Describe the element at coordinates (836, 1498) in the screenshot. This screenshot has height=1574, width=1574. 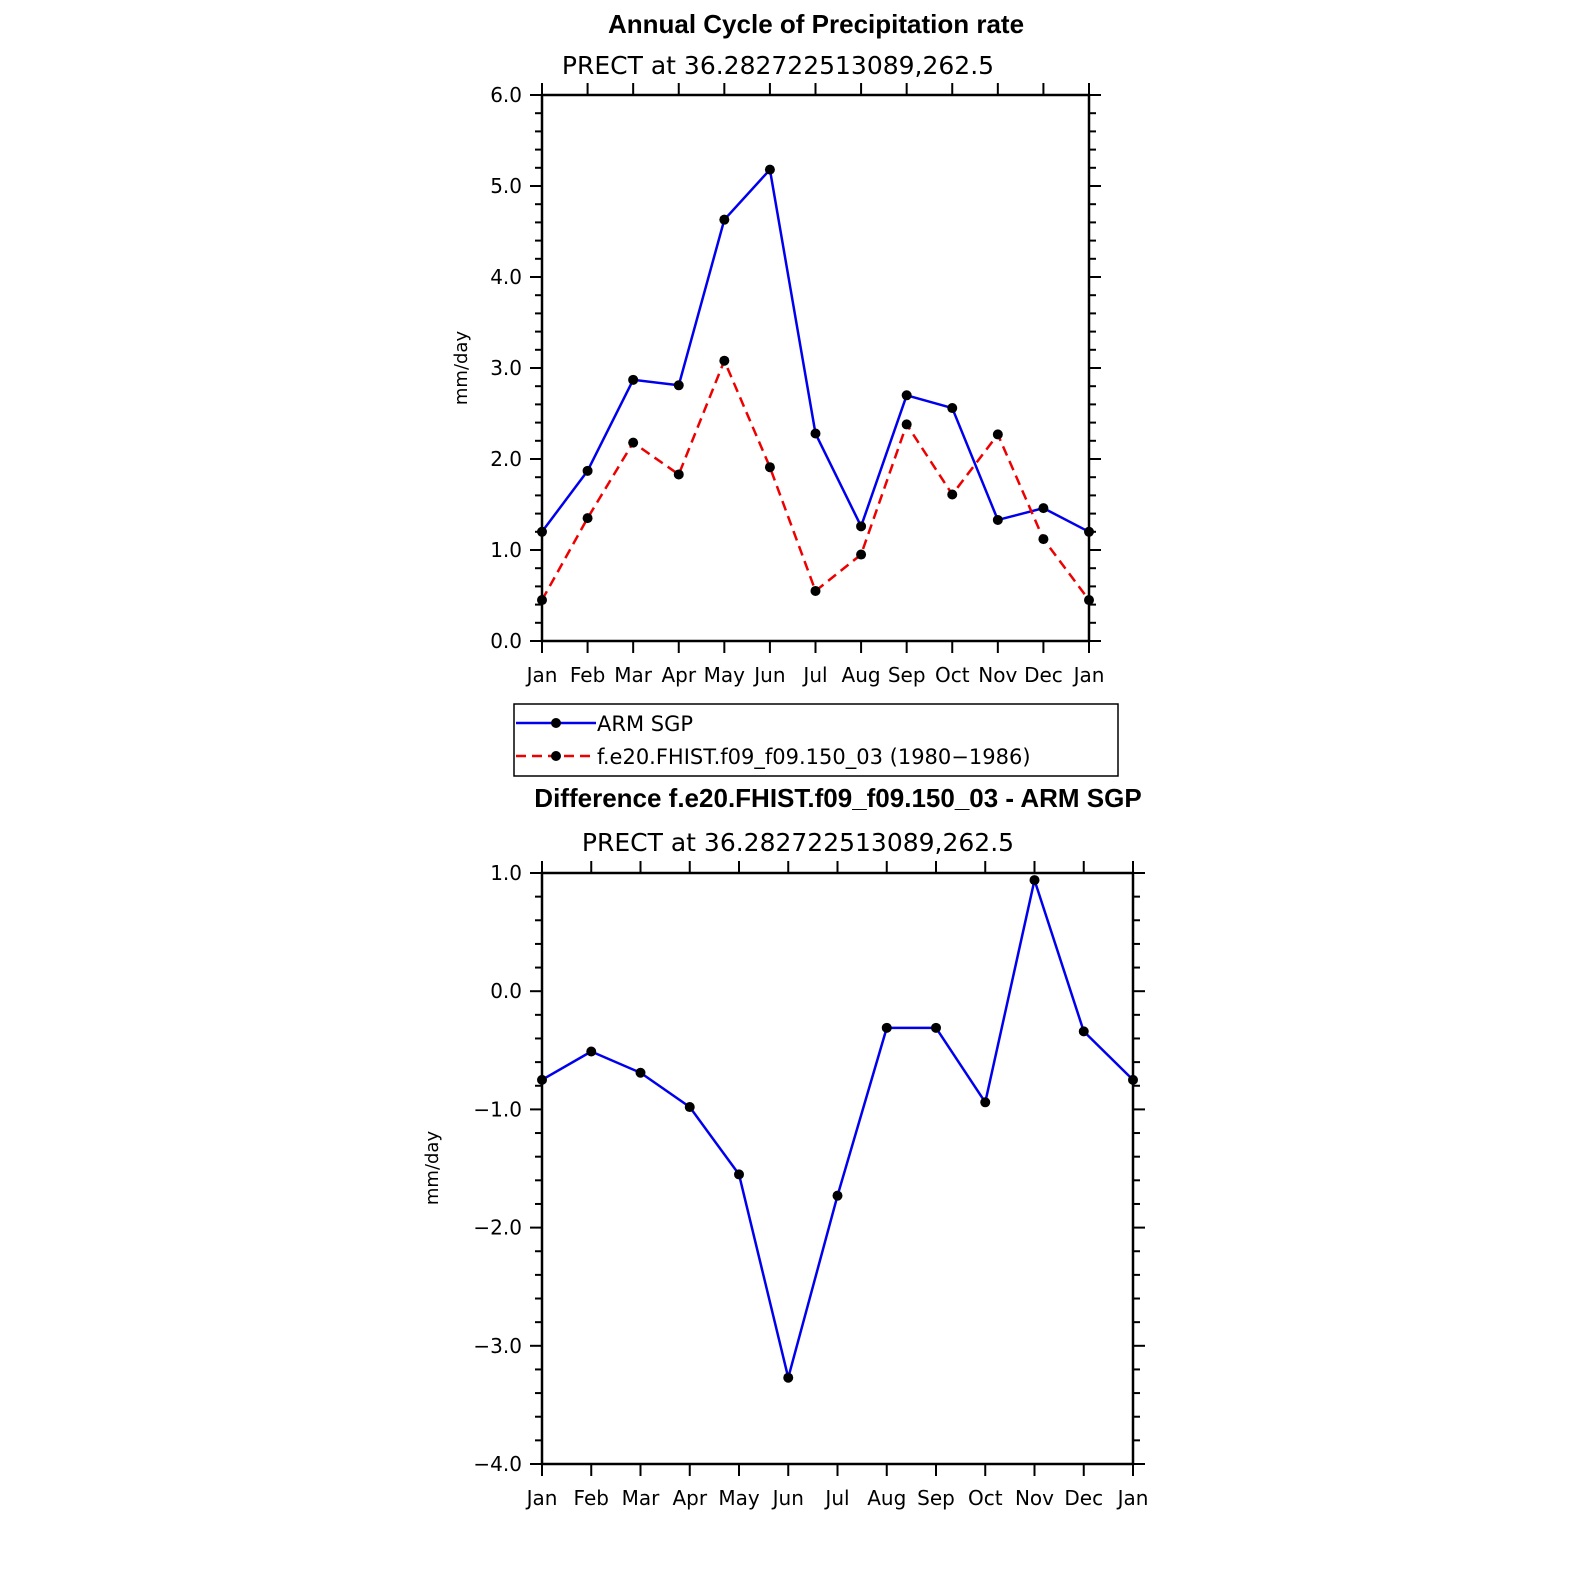
I see `chart2-x-tick-label: Jul` at that location.